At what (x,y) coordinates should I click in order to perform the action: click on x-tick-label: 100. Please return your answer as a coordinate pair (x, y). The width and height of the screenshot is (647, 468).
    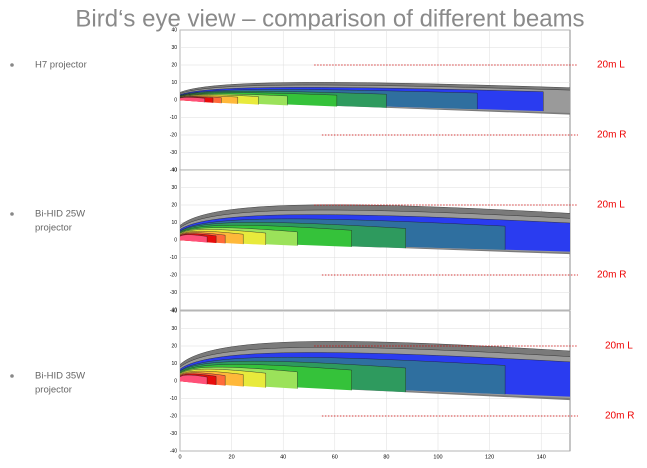
    Looking at the image, I should click on (437, 457).